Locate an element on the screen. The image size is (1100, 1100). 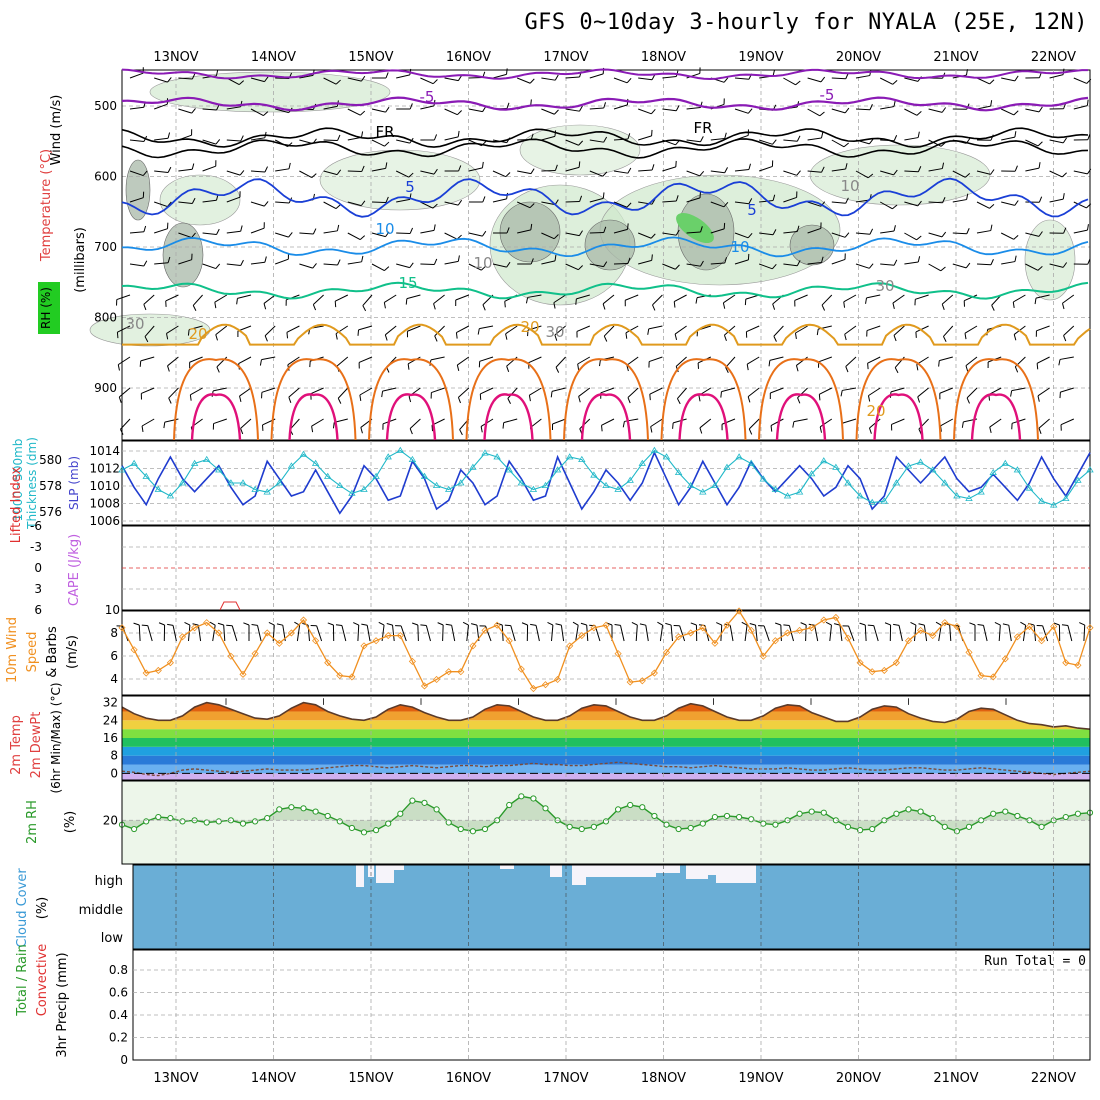
temp-tick-8: 8 is located at coordinates (114, 756).